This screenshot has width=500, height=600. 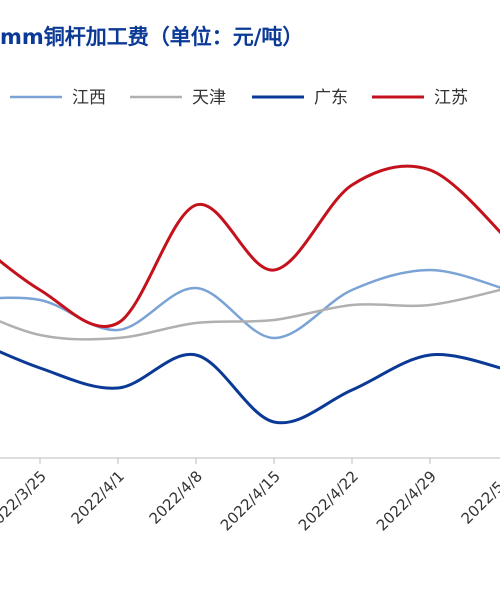 What do you see at coordinates (98, 497) in the screenshot?
I see `x-tick-label: 2022/4/1` at bounding box center [98, 497].